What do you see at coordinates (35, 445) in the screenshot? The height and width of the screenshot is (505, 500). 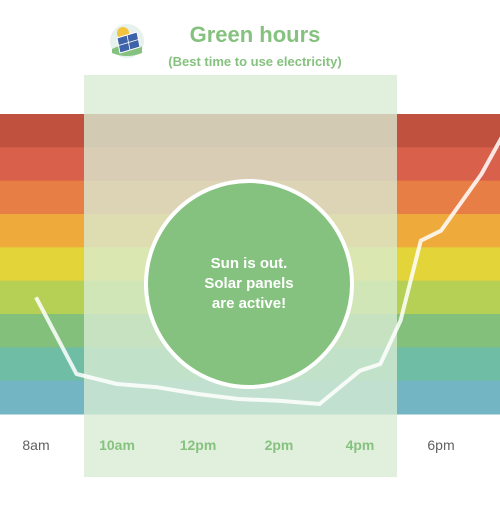 I see `x-tick-label: 8am` at bounding box center [35, 445].